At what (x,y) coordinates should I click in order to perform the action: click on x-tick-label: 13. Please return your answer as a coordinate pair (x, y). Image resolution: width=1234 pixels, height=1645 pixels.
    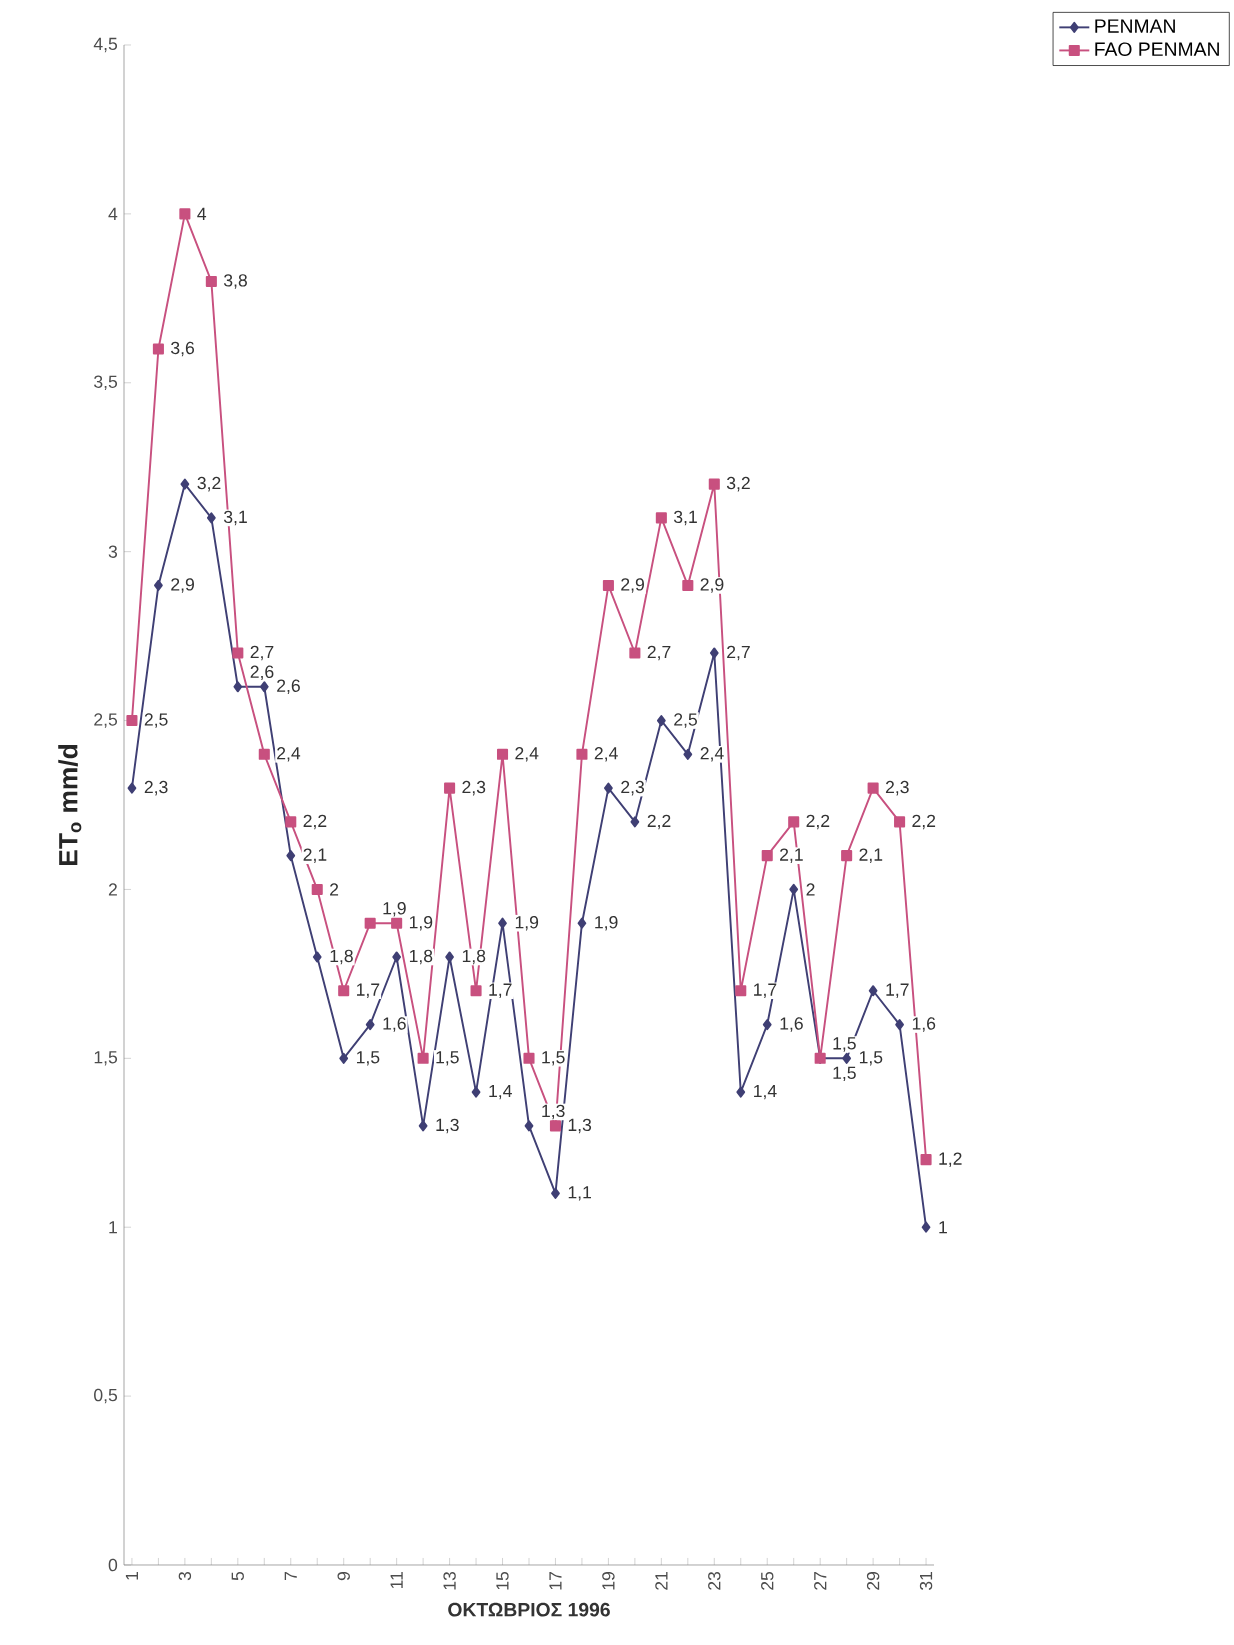
    Looking at the image, I should click on (449, 1580).